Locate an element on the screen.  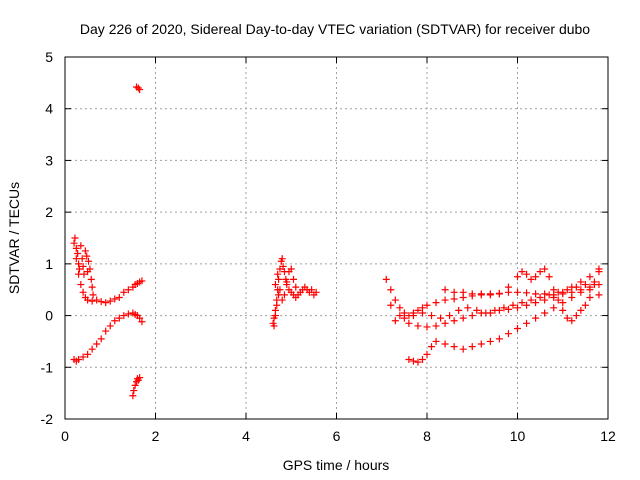
series-isolated-high is located at coordinates (138, 88).